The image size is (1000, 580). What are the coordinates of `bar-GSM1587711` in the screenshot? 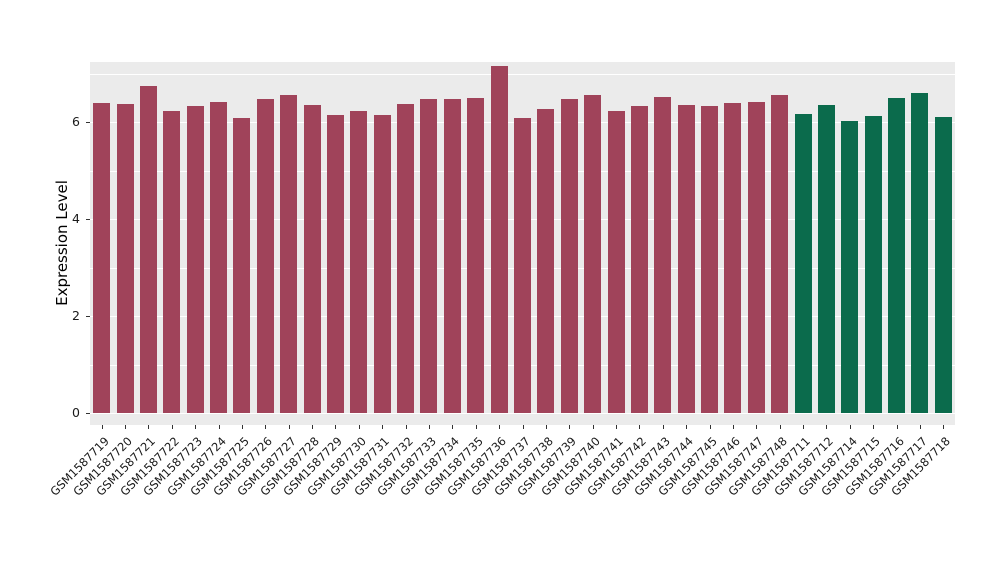 It's located at (803, 263).